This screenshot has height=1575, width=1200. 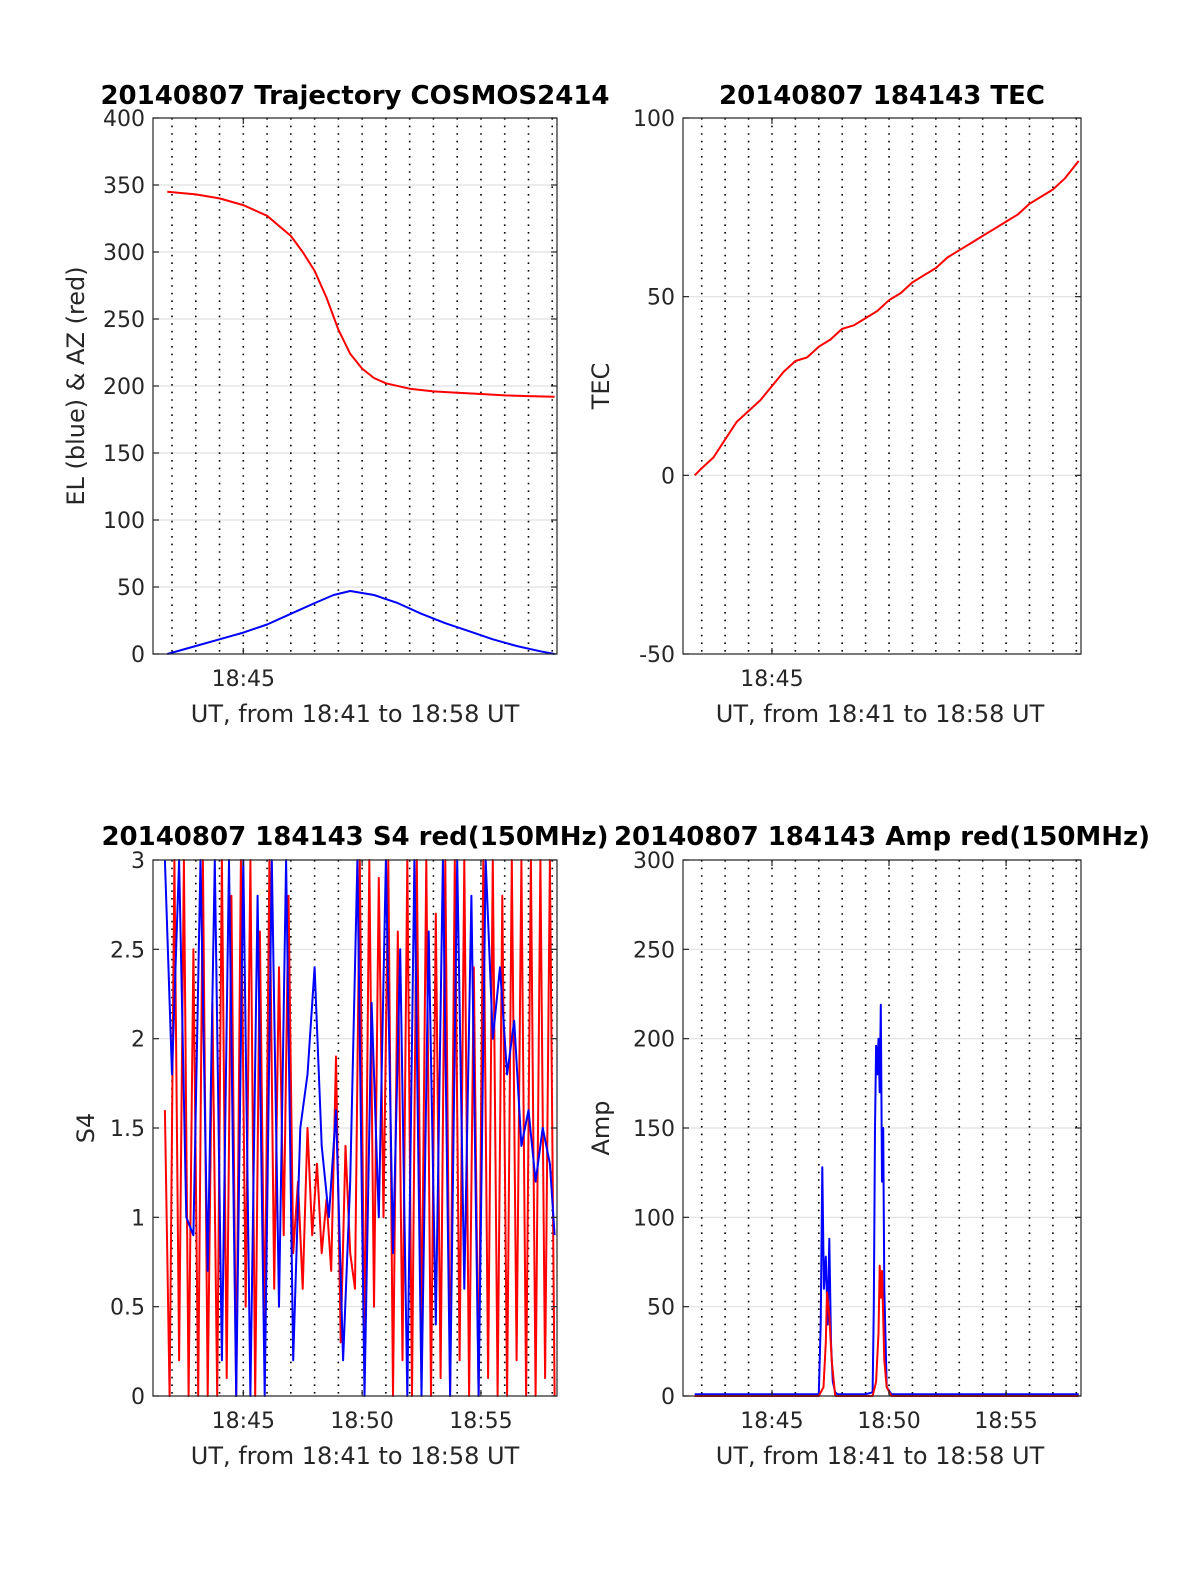 I want to click on s4-ytick-label-1: 0.5, so click(x=127, y=1308).